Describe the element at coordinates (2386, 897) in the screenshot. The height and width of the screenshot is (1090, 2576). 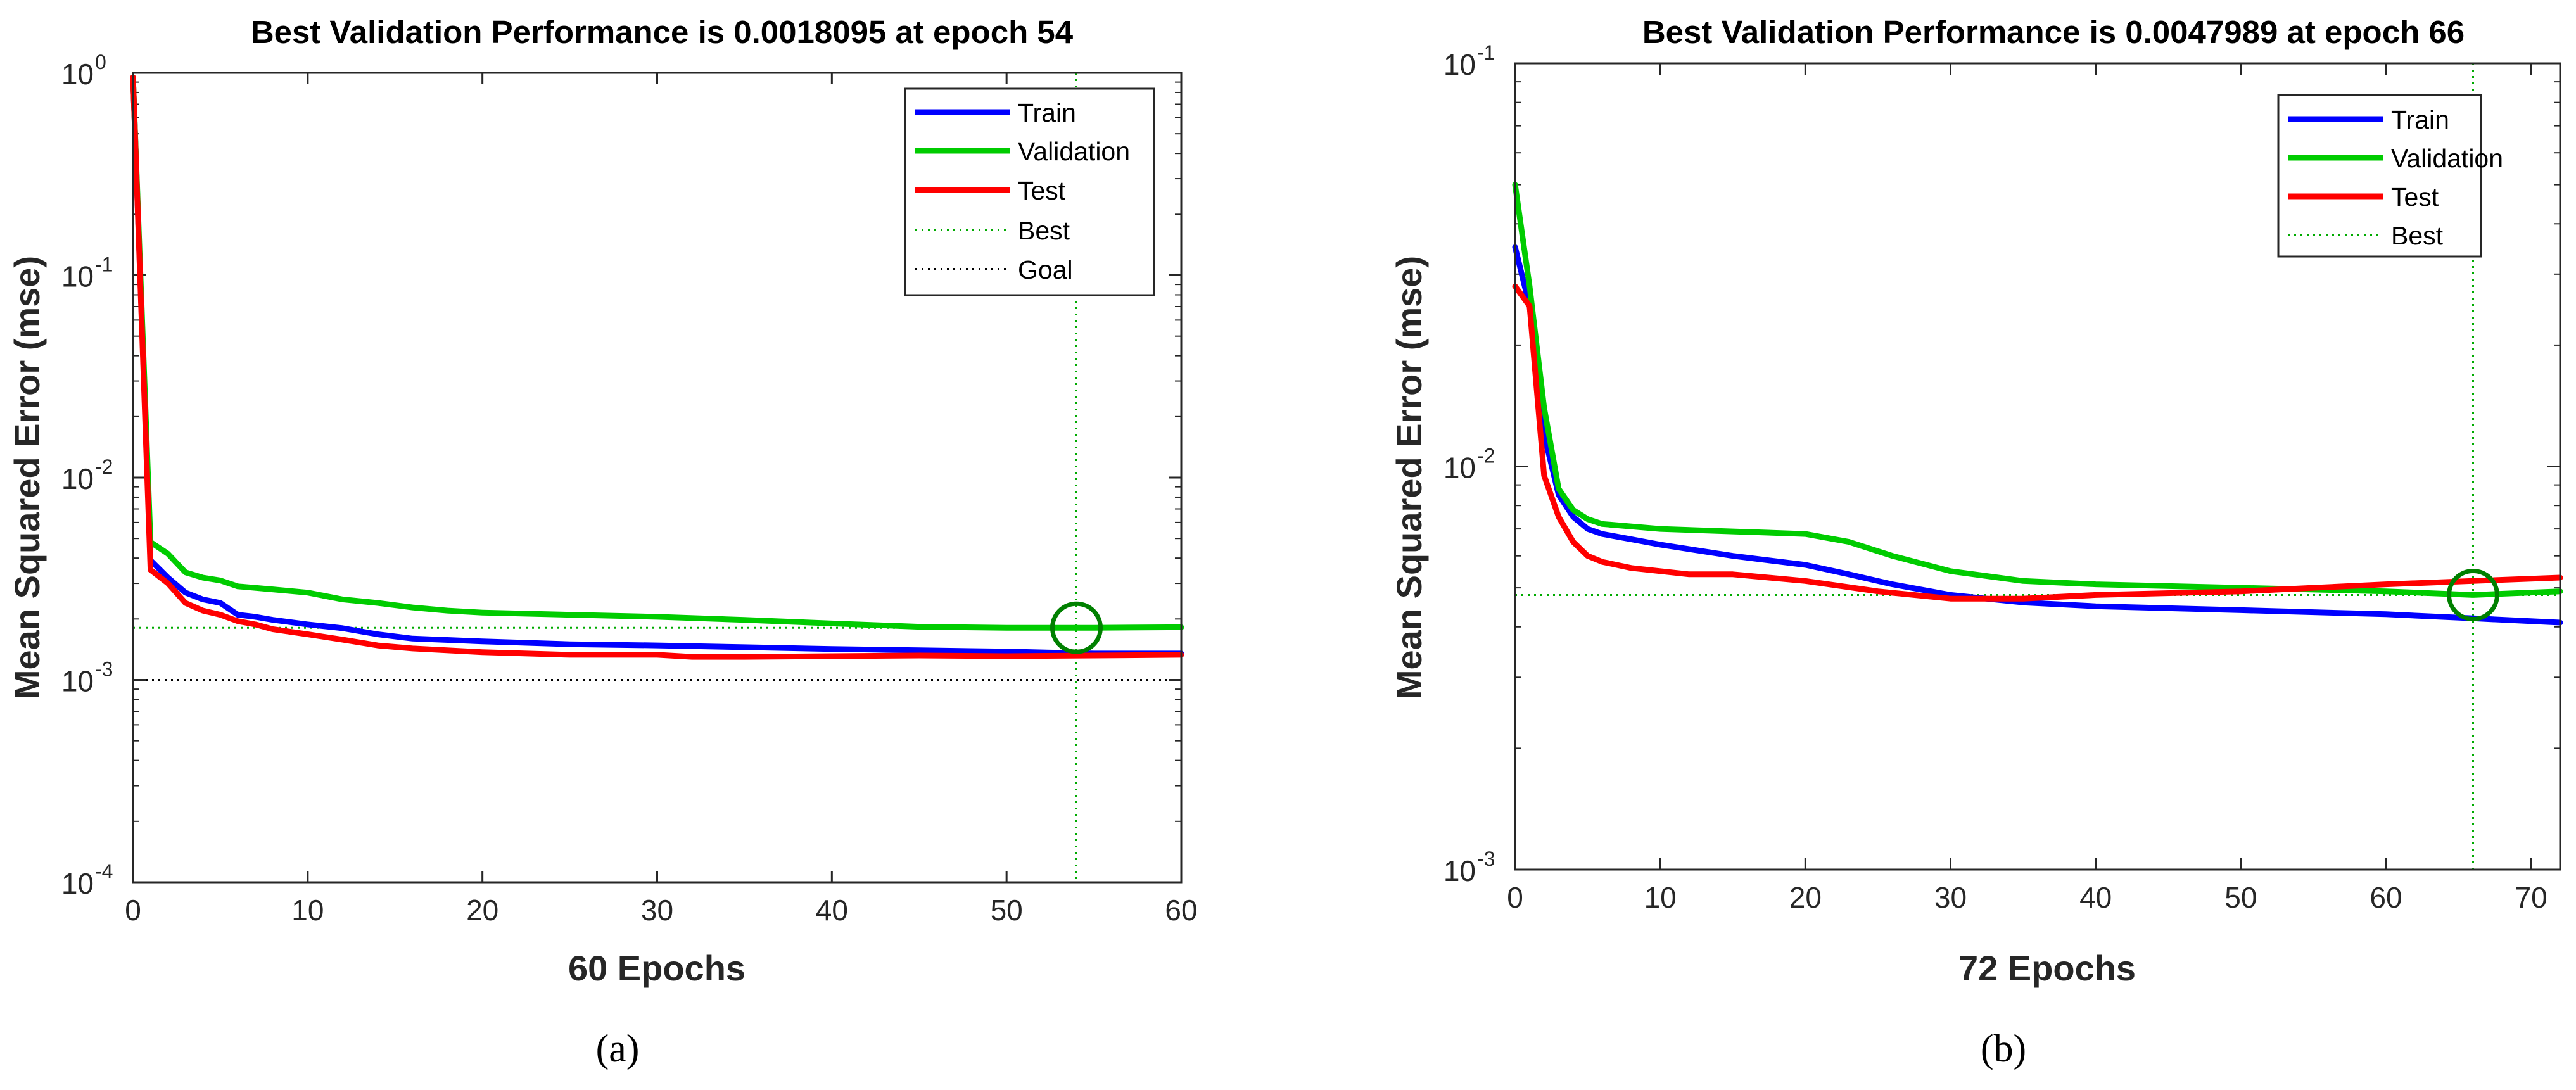
I see `chart-b-xtick-label: 60` at that location.